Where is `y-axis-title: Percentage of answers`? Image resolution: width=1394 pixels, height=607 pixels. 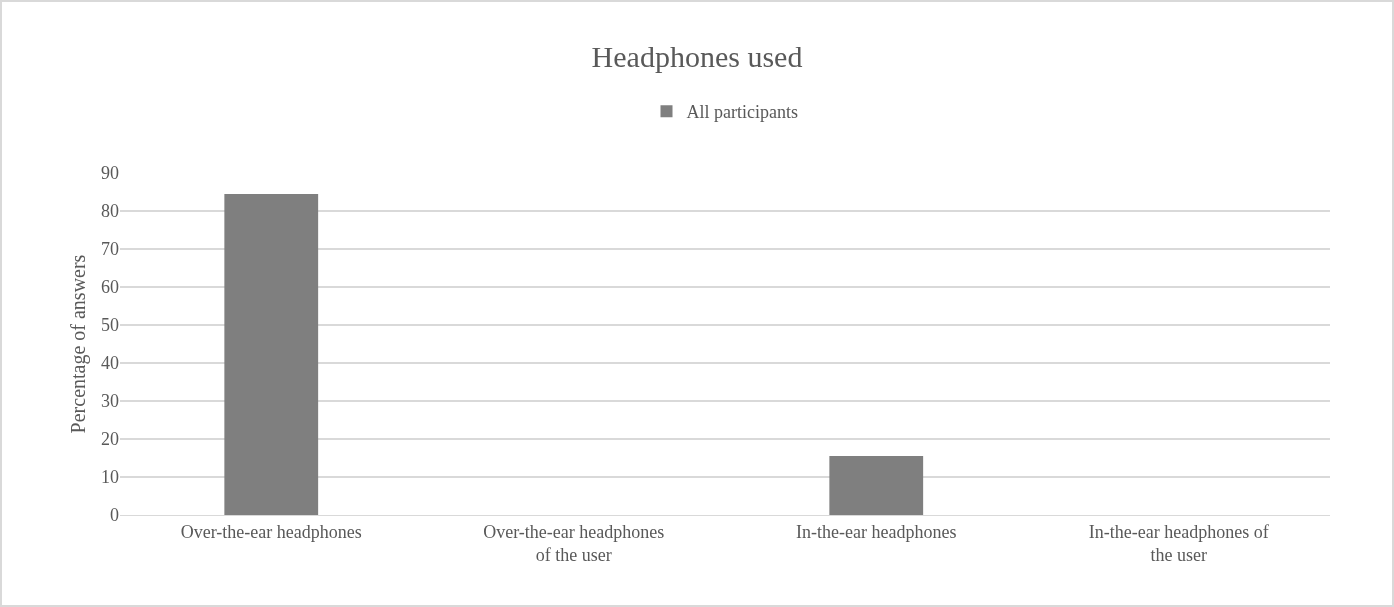 y-axis-title: Percentage of answers is located at coordinates (78, 344).